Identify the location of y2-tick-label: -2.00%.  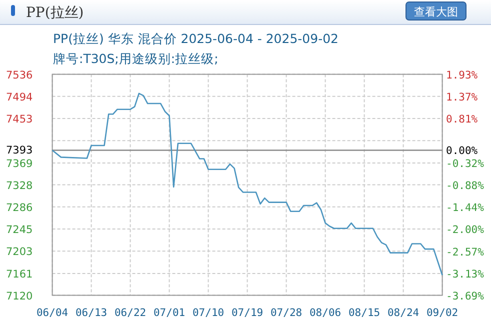
(465, 230).